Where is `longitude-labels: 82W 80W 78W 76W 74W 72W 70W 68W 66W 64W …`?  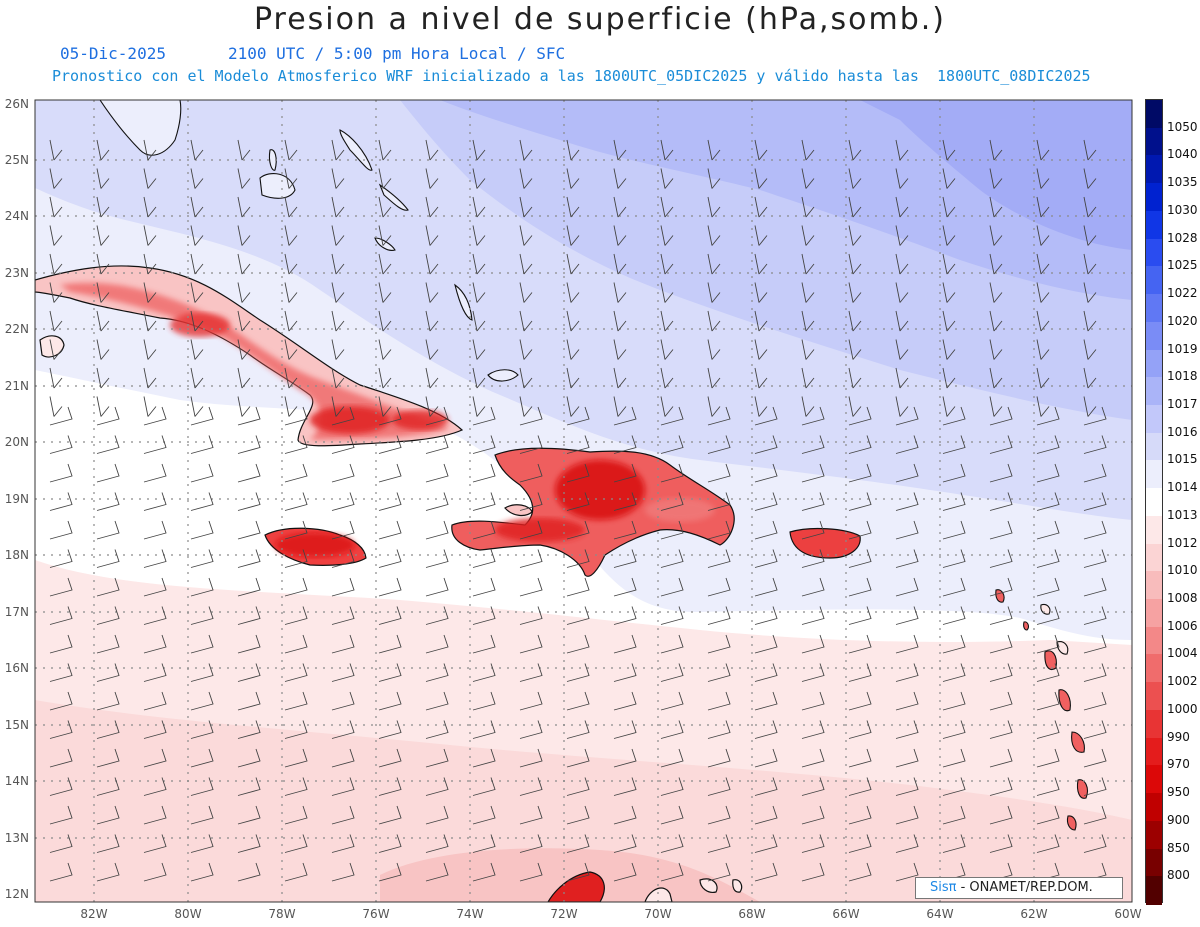 longitude-labels: 82W 80W 78W 76W 74W 72W 70W 68W 66W 64W … is located at coordinates (610, 914).